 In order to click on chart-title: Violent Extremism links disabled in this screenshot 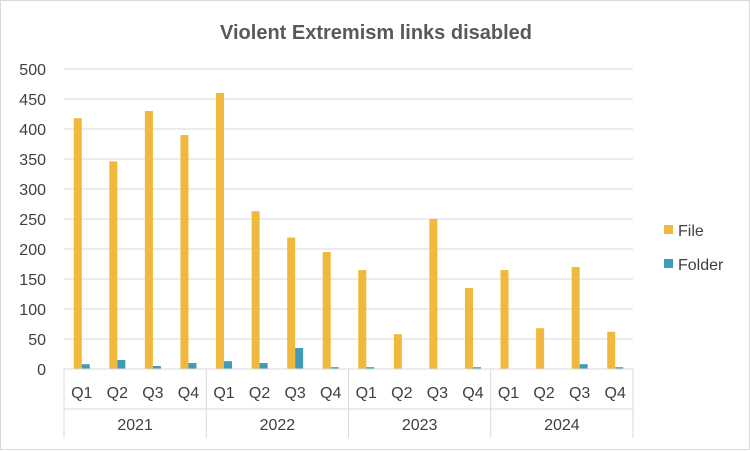, I will do `click(376, 33)`.